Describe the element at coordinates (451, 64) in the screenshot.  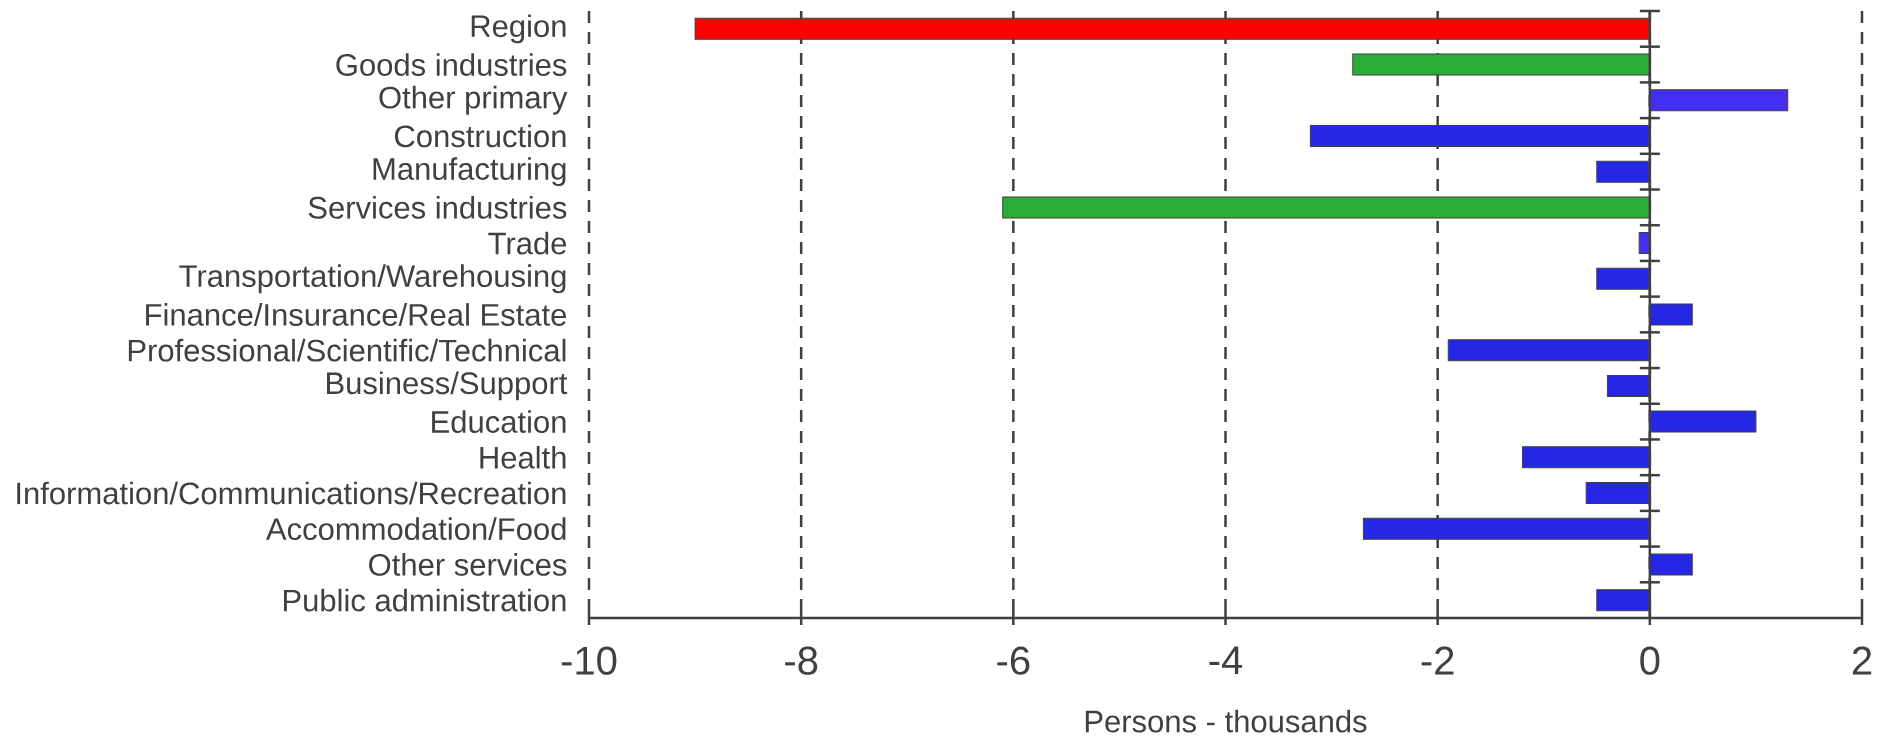
I see `y-tick-label: Goods industries` at that location.